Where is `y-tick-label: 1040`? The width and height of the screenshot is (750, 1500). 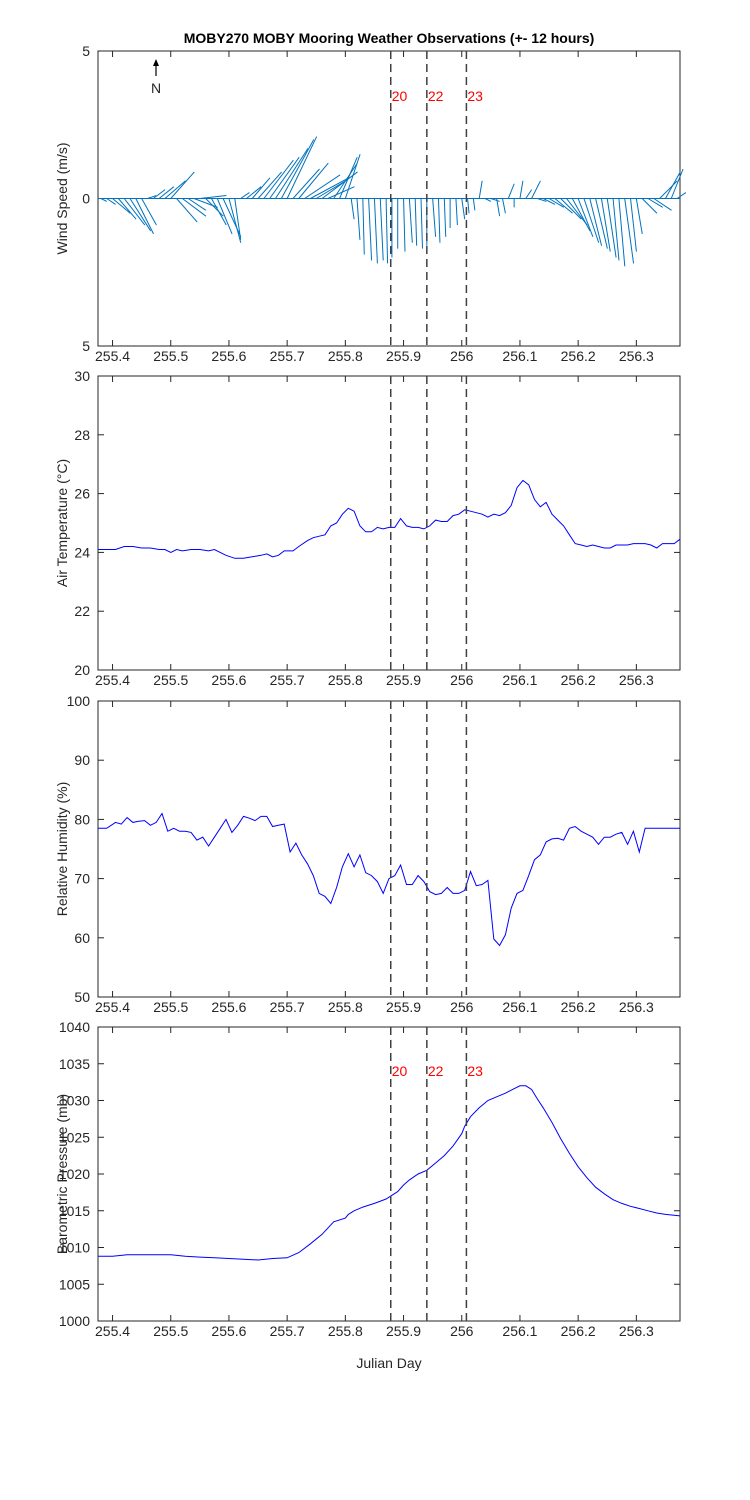
y-tick-label: 1040 is located at coordinates (74, 1027).